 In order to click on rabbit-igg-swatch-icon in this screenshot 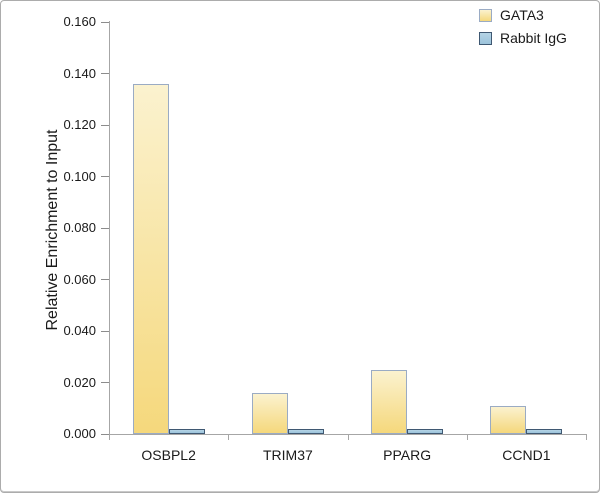, I will do `click(485, 38)`.